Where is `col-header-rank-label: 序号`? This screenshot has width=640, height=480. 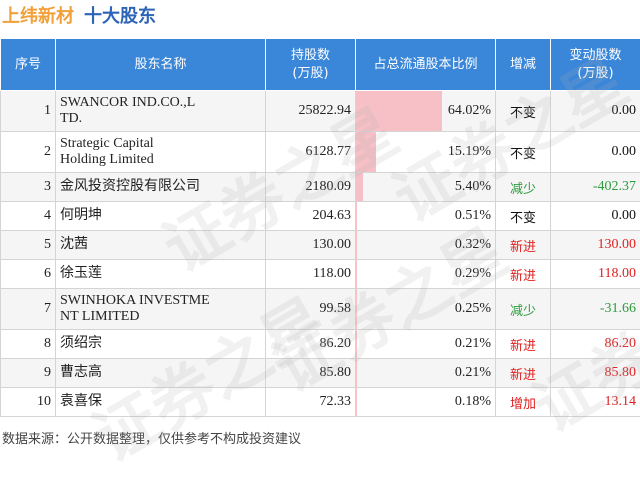
col-header-rank-label: 序号 is located at coordinates (28, 64).